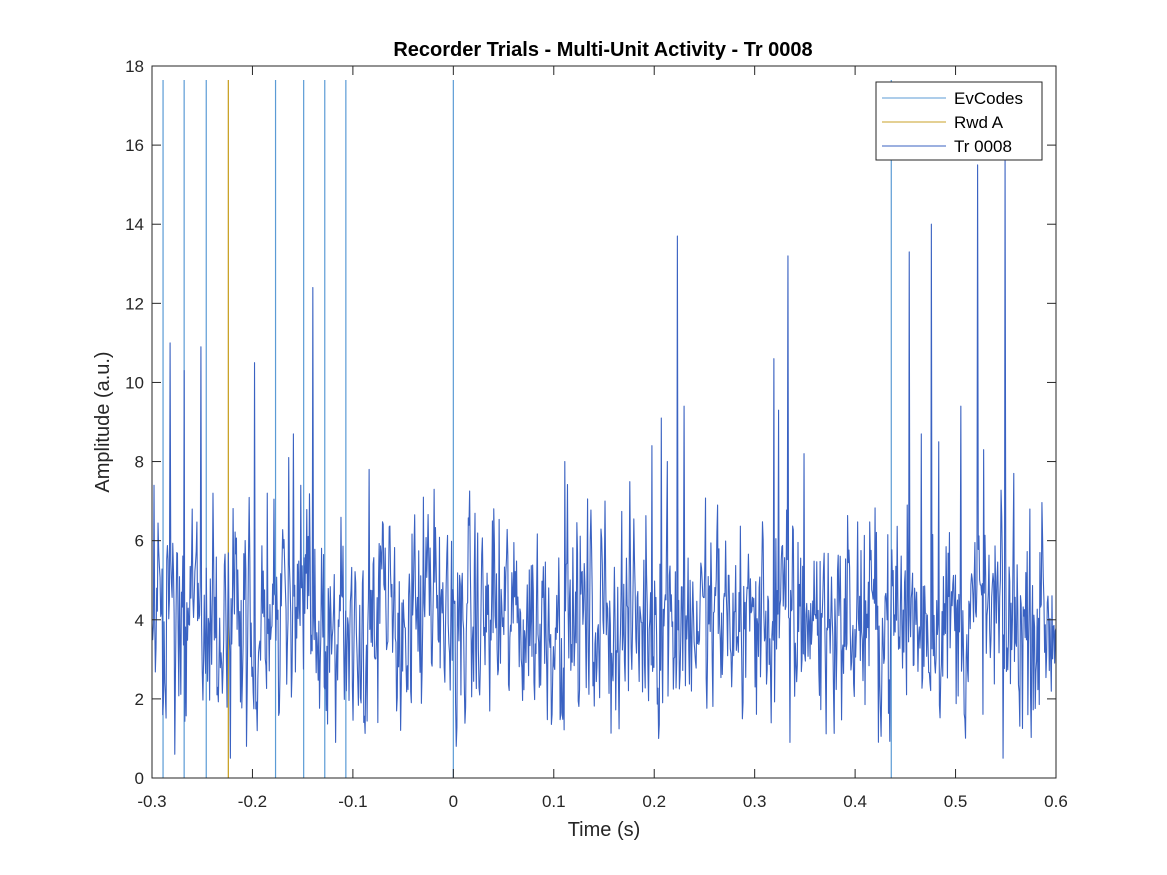 Image resolution: width=1167 pixels, height=875 pixels. What do you see at coordinates (134, 303) in the screenshot?
I see `y-tick-label: 12` at bounding box center [134, 303].